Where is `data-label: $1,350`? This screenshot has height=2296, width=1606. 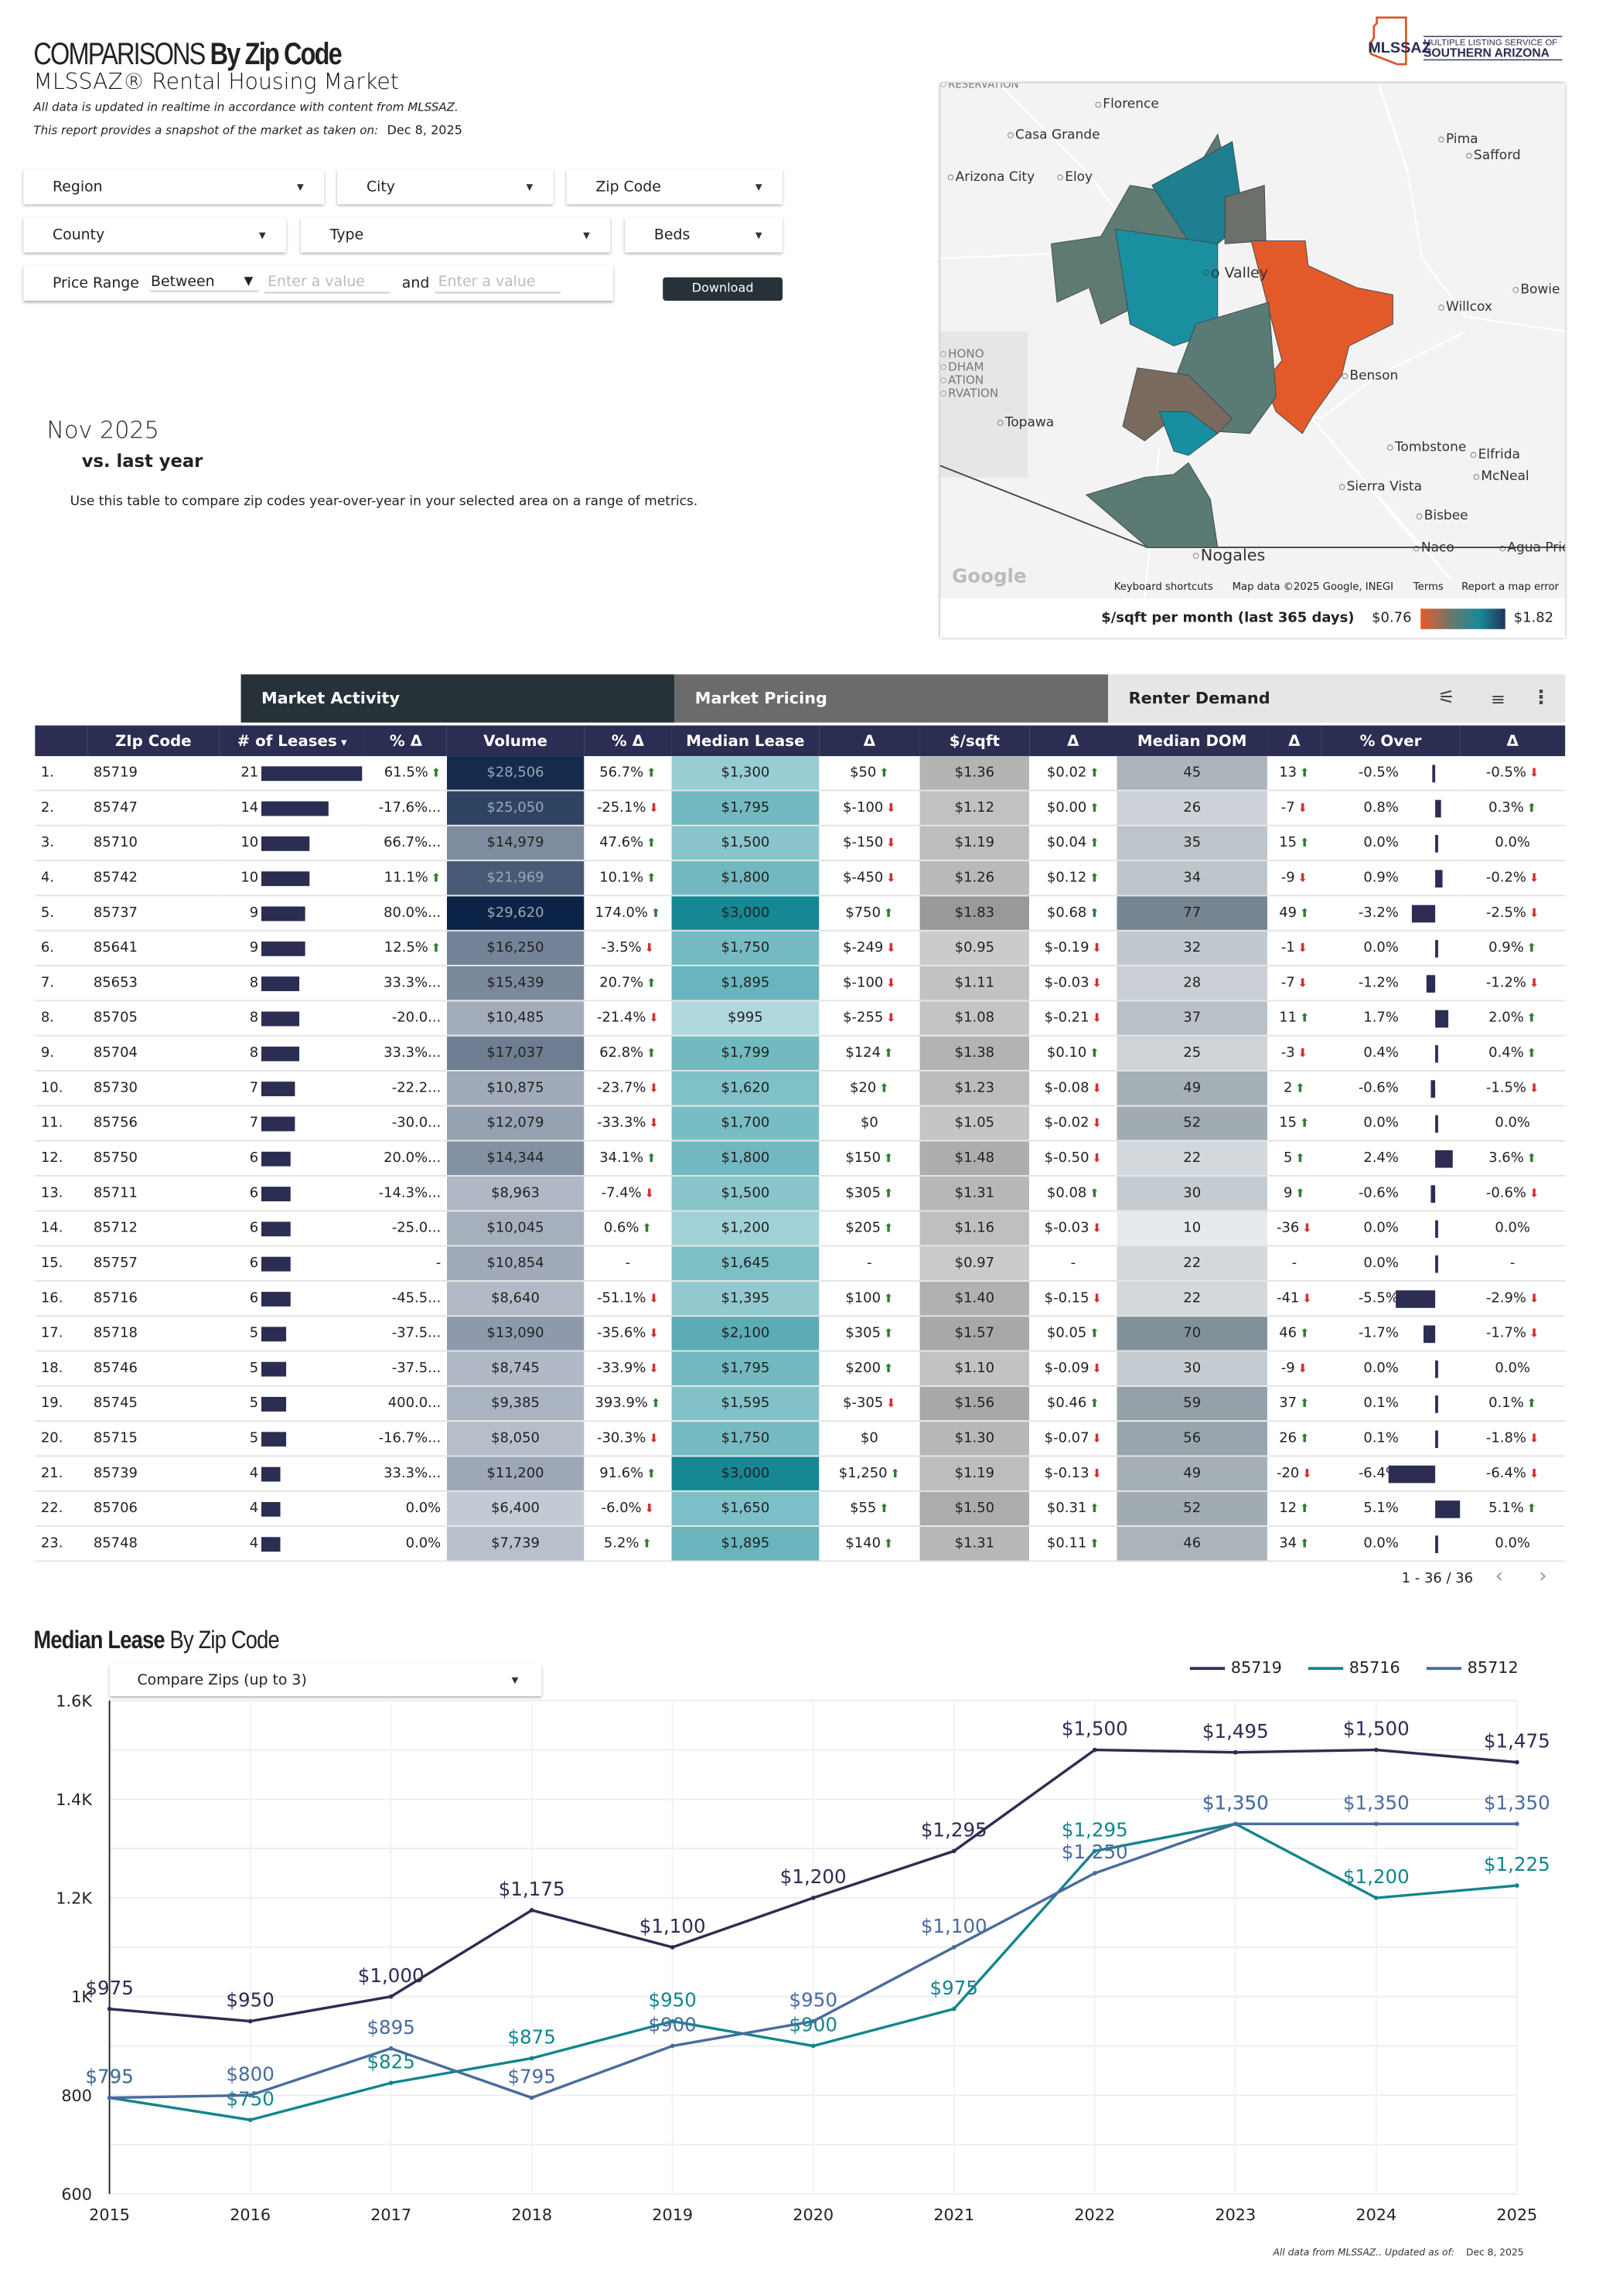 data-label: $1,350 is located at coordinates (1235, 1802).